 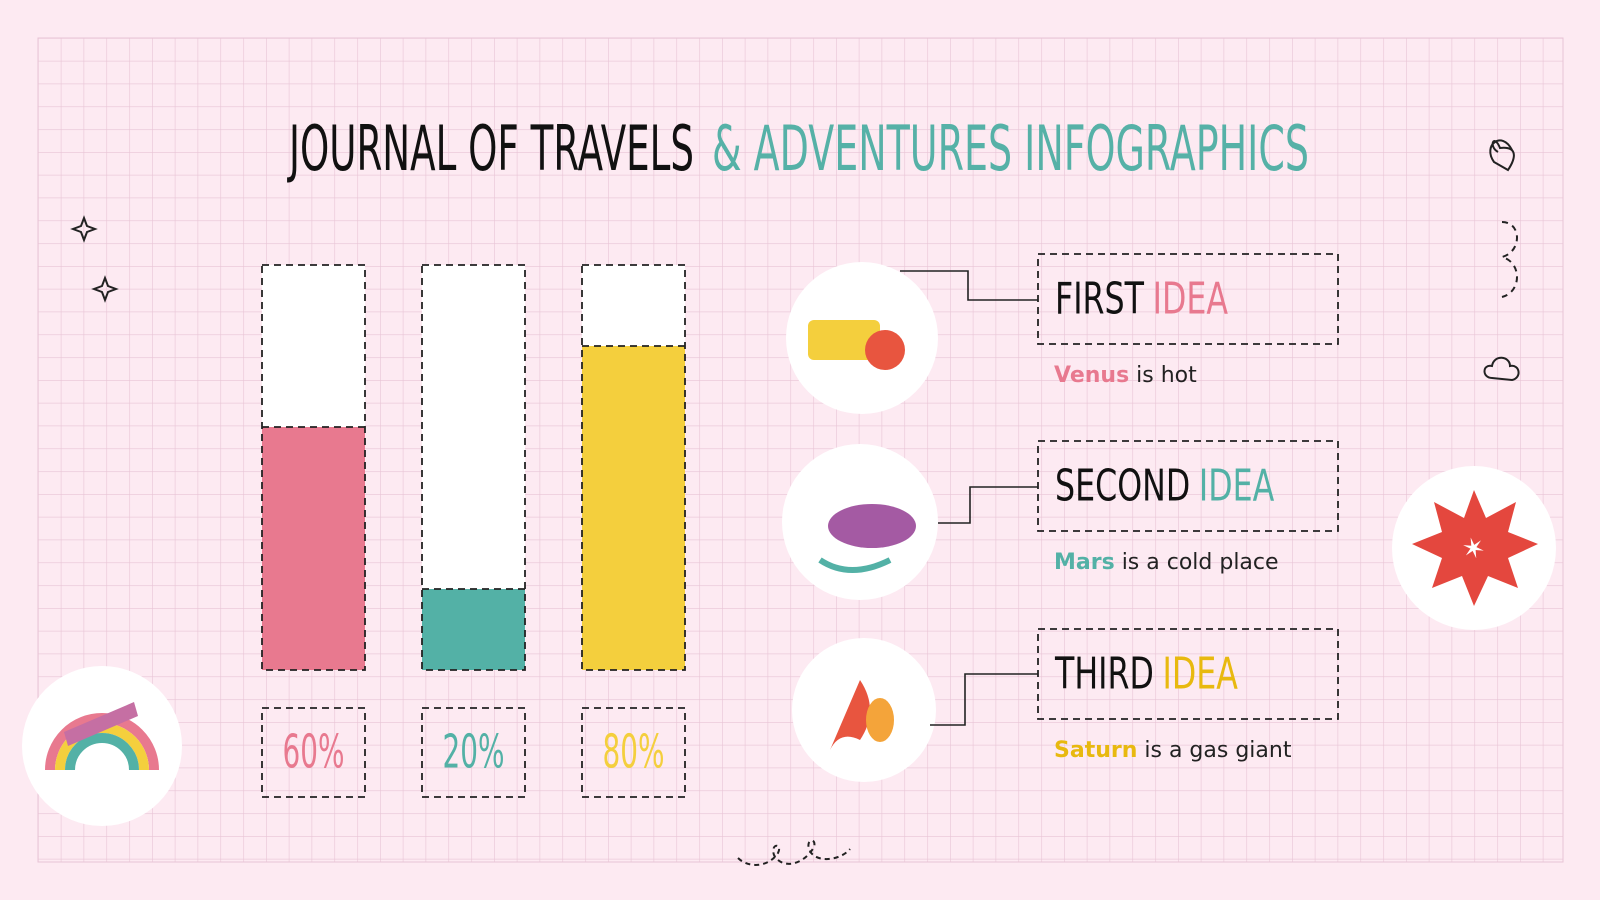 I want to click on idea-heading: SECOND IDEA, so click(x=1164, y=486).